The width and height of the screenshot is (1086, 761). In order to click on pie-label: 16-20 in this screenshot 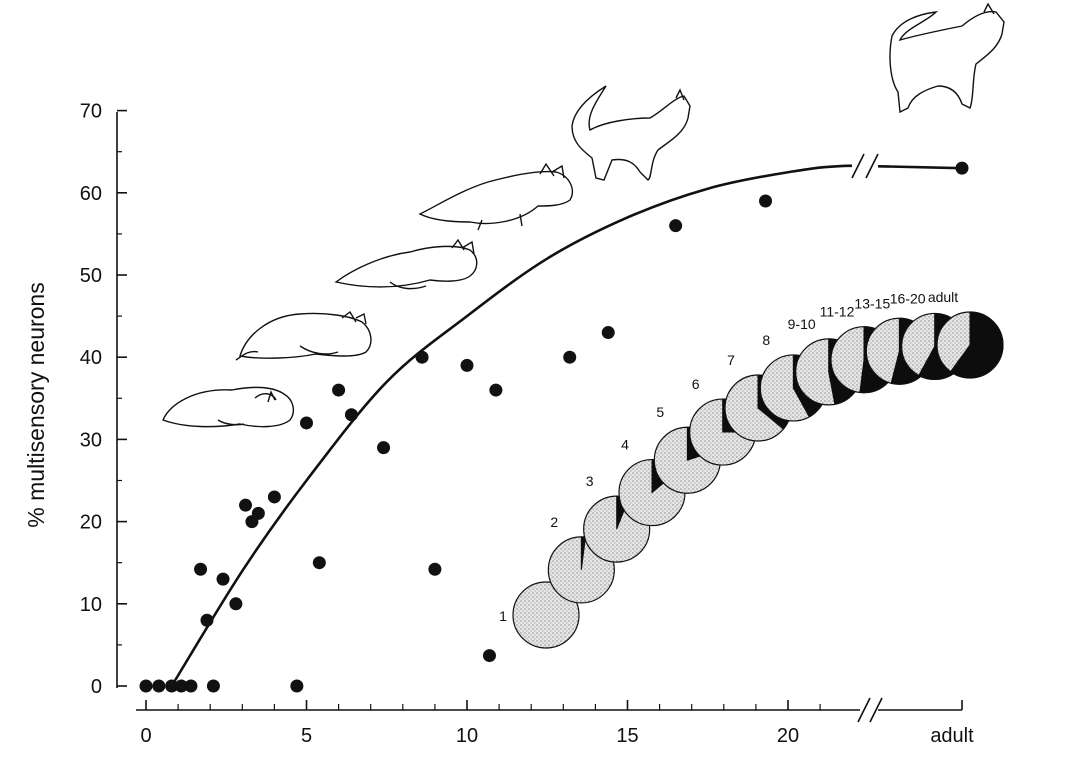, I will do `click(908, 298)`.